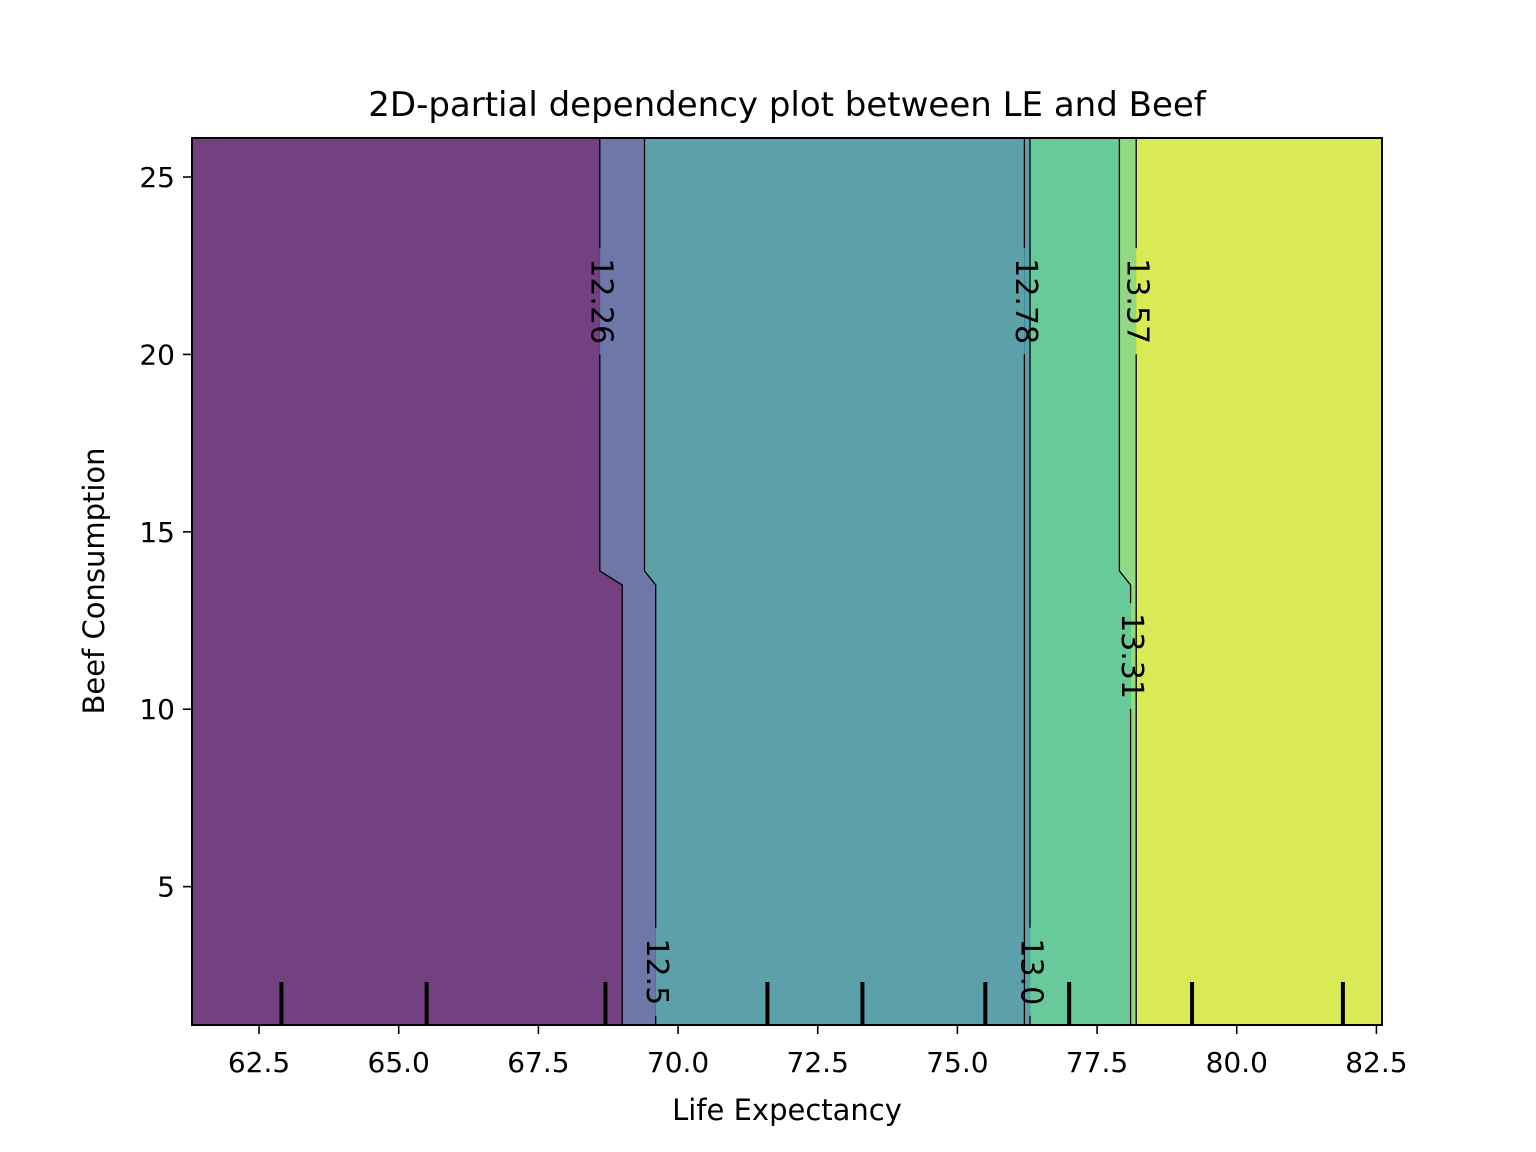 The height and width of the screenshot is (1152, 1536). I want to click on y-tick-label-4: 20, so click(157, 354).